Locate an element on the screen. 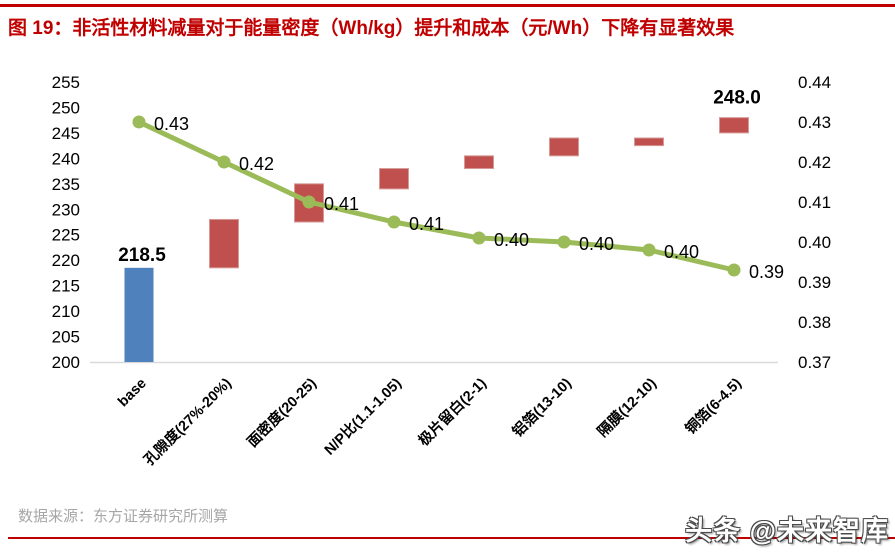  left-axis-tick: 230 is located at coordinates (66, 209).